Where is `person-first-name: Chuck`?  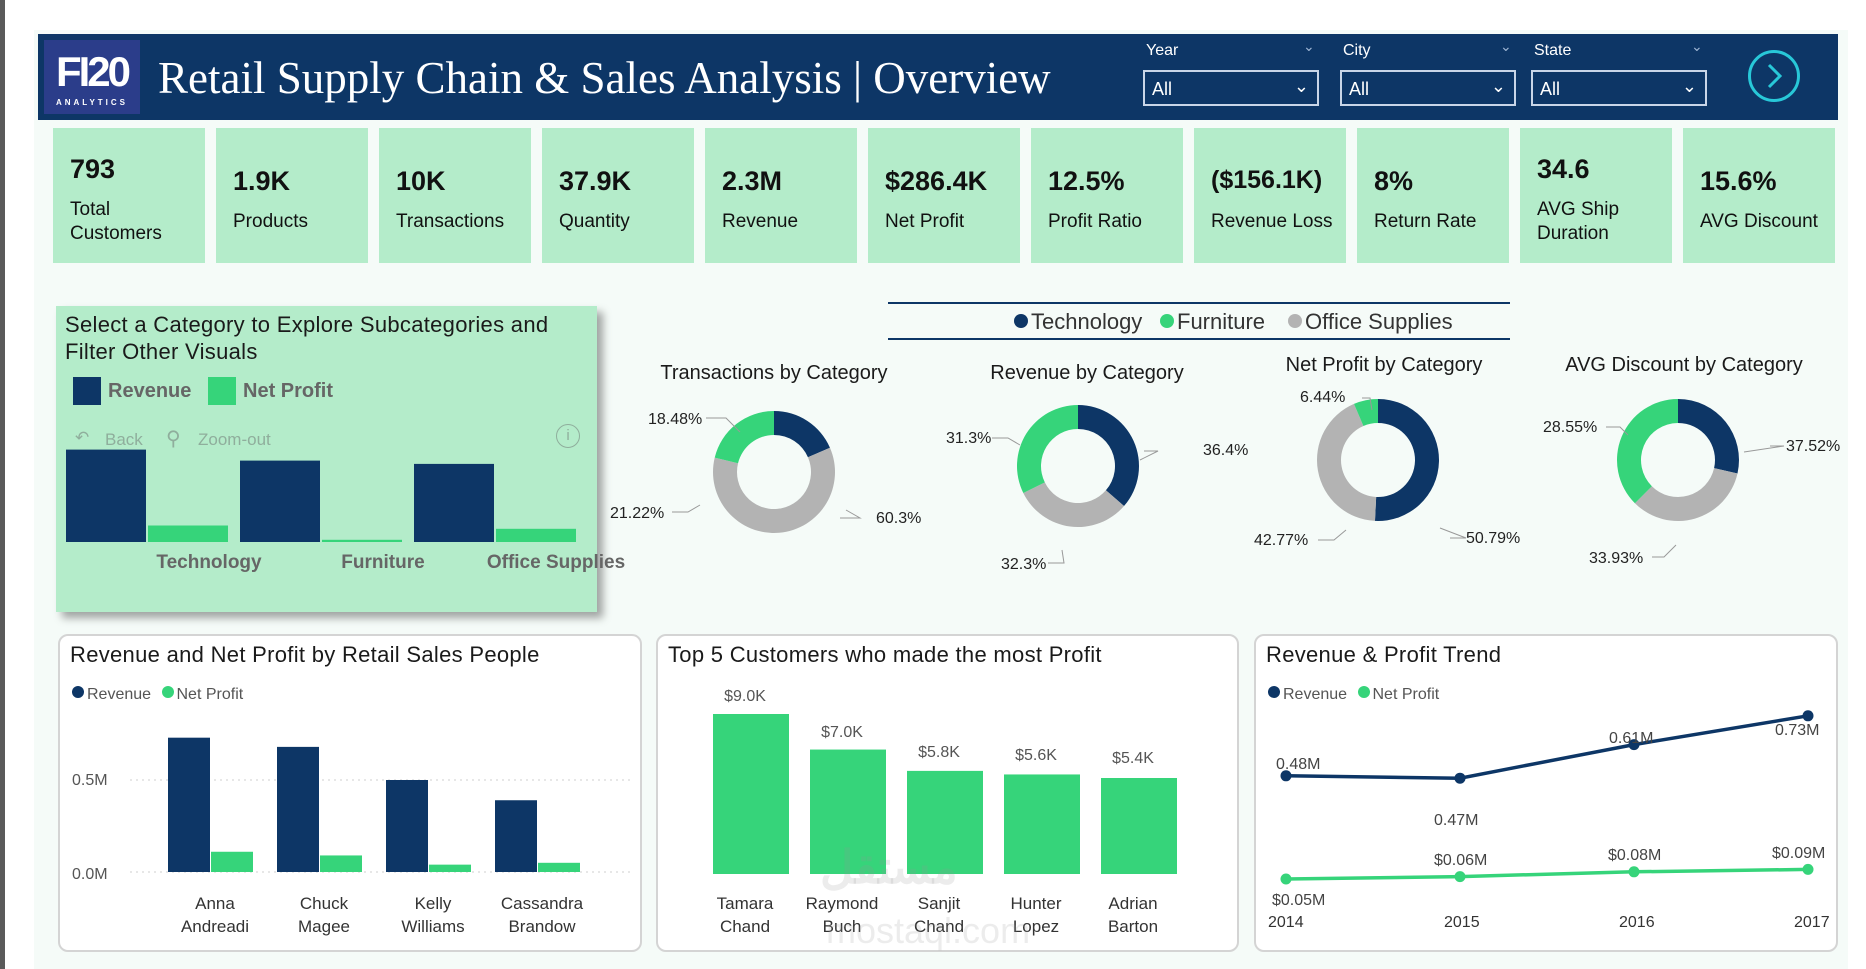
person-first-name: Chuck is located at coordinates (324, 903).